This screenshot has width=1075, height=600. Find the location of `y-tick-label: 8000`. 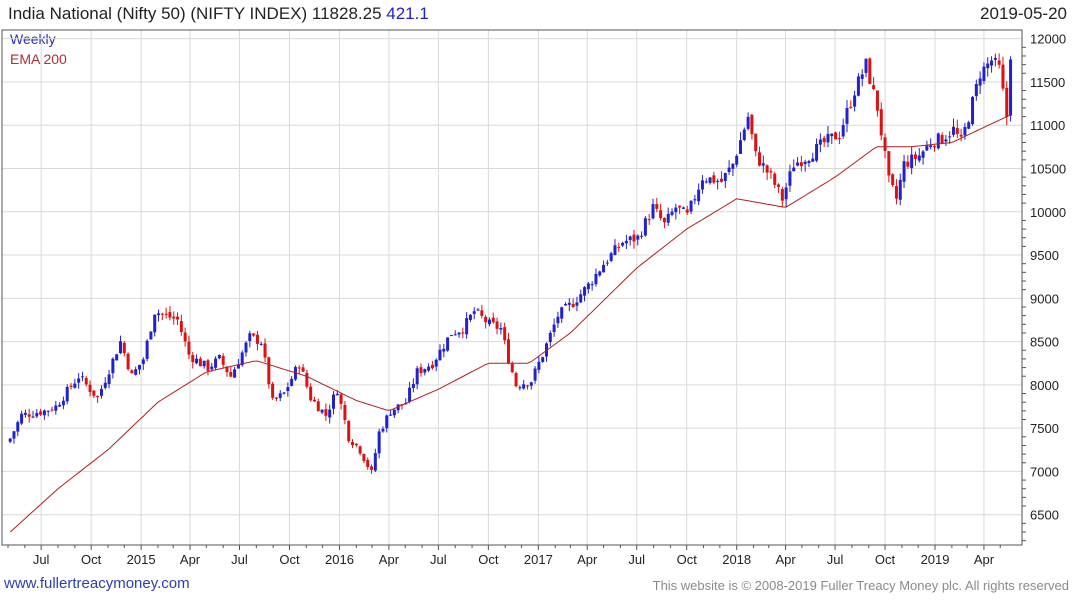

y-tick-label: 8000 is located at coordinates (1044, 385).